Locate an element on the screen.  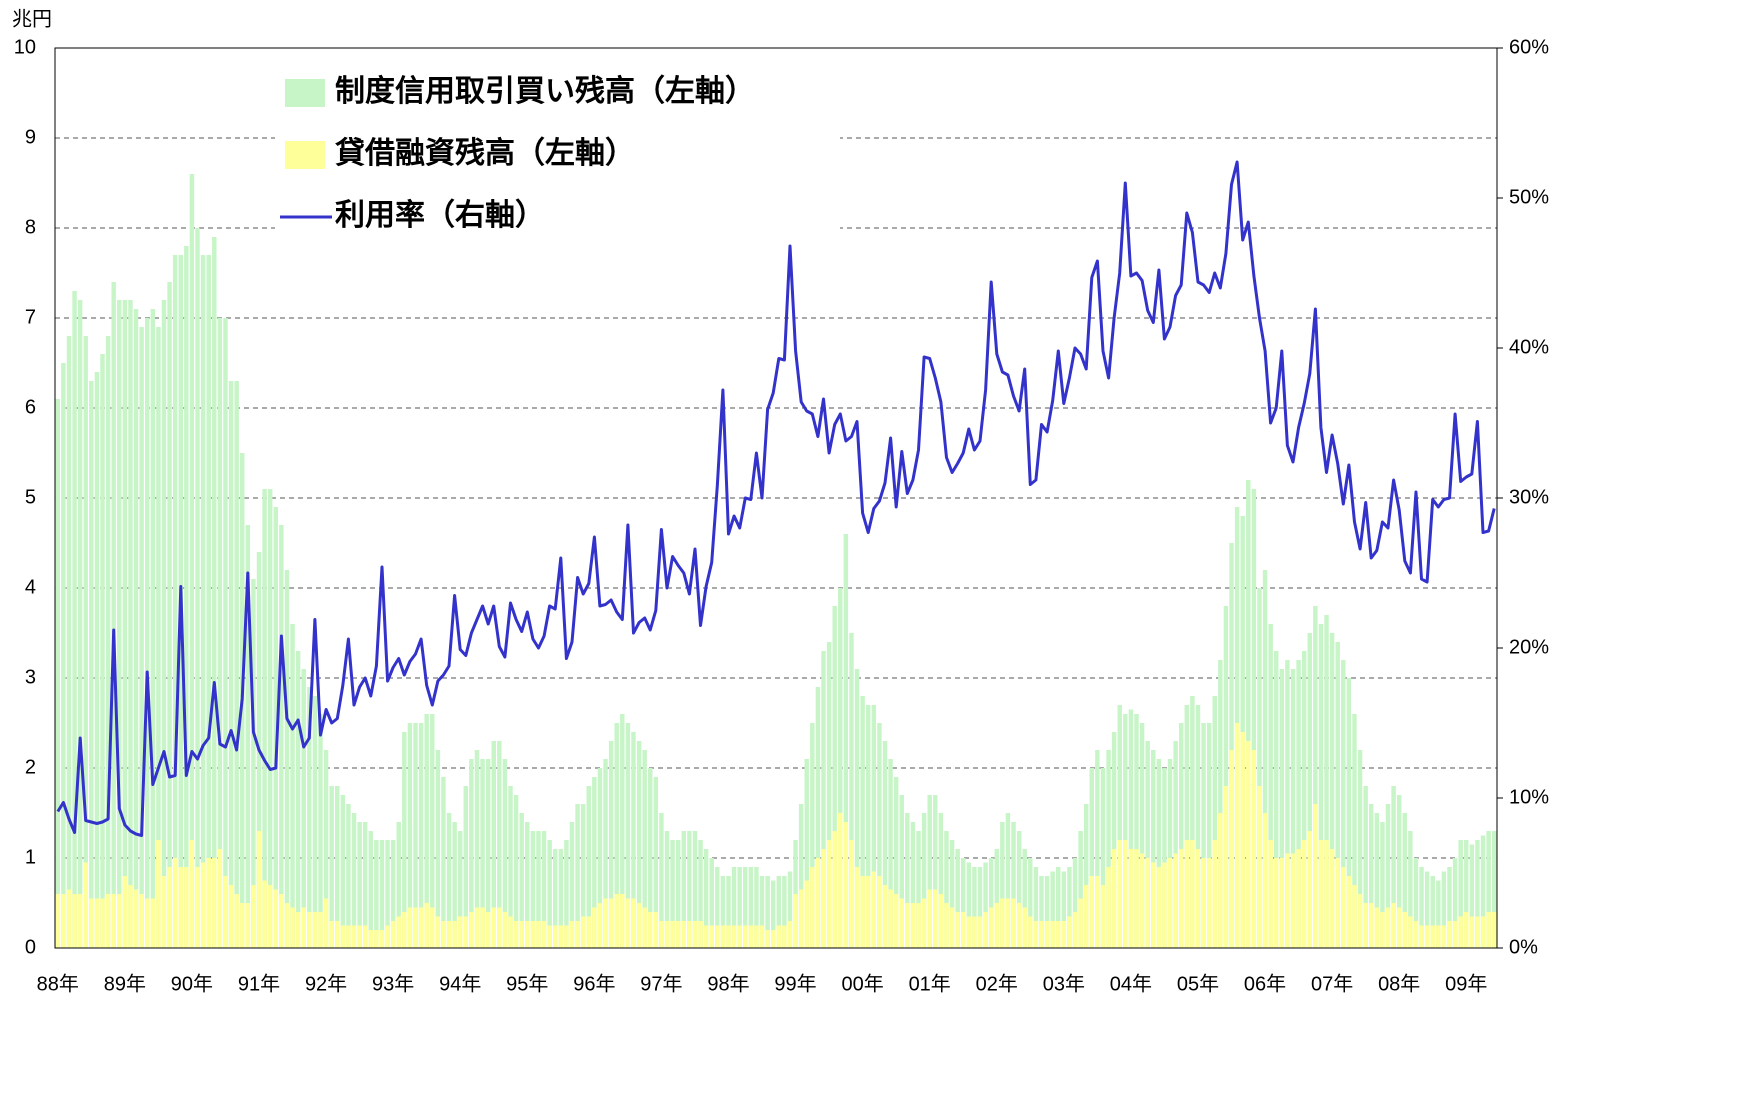
x-tick-label: 95年 is located at coordinates (527, 983).